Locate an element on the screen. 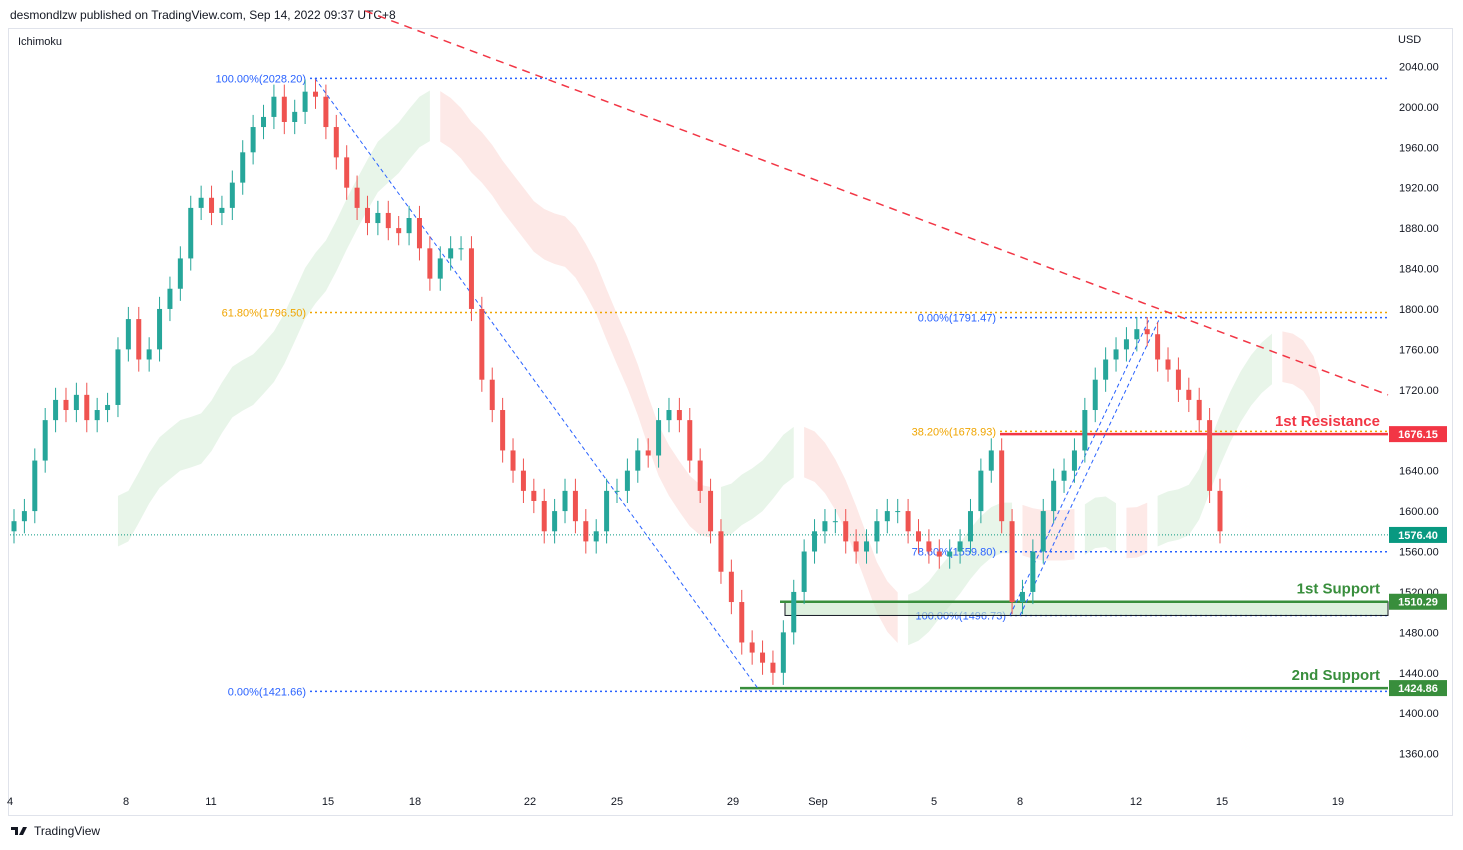 The image size is (1463, 850). last-price-tag-text: 1576.40 is located at coordinates (1418, 536).